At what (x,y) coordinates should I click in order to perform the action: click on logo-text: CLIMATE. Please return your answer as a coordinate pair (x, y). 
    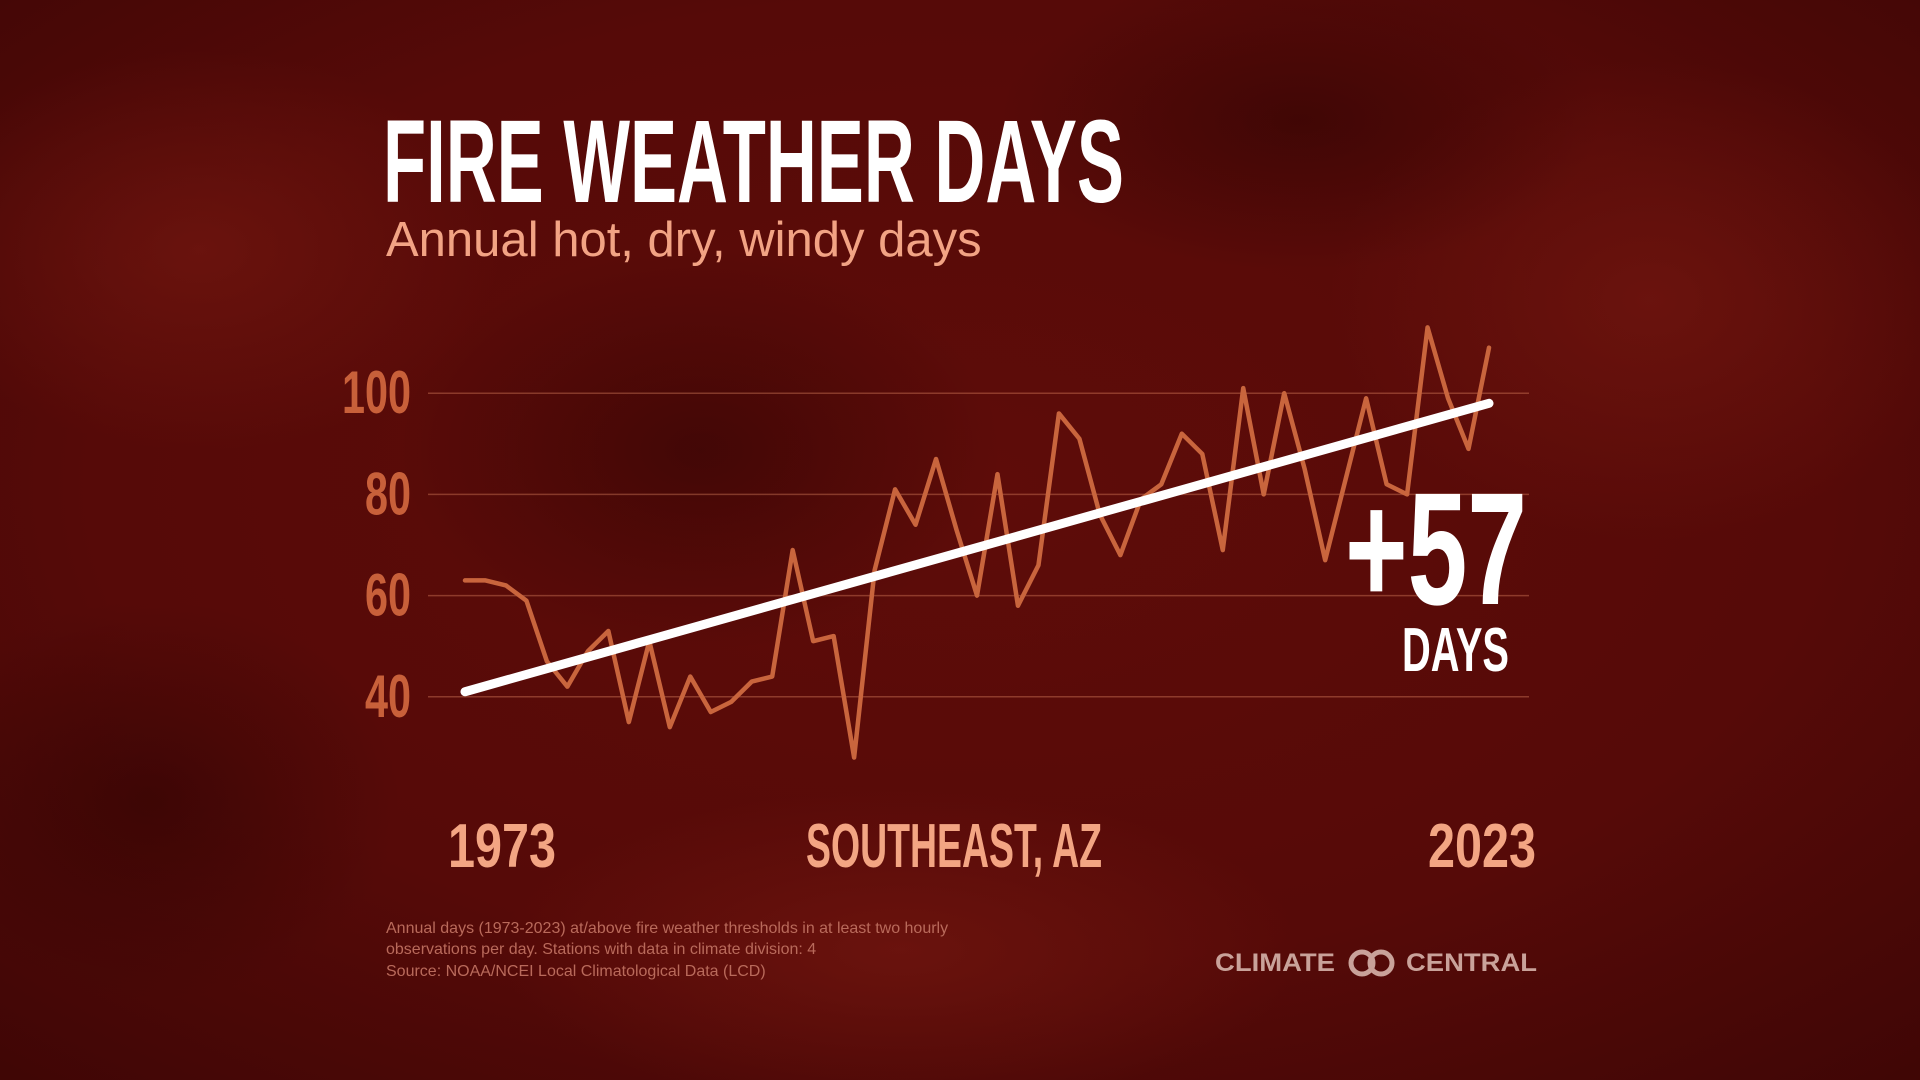
    Looking at the image, I should click on (1275, 963).